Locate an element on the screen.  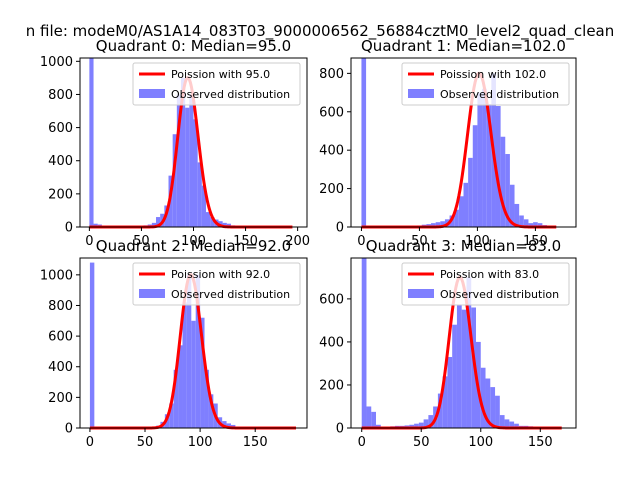
x-tick-label: 200 is located at coordinates (297, 241).